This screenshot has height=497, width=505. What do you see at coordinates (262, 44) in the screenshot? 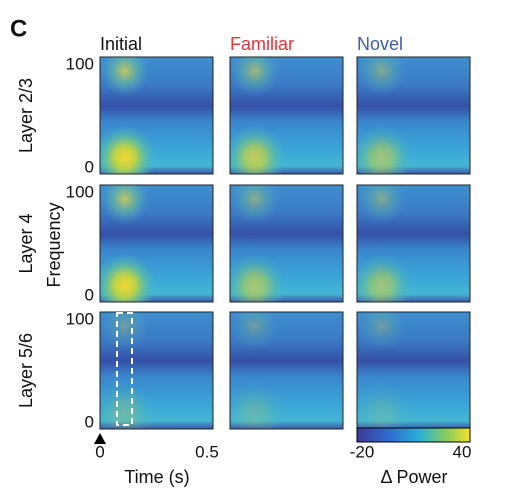
I see `column-title: Familiar` at bounding box center [262, 44].